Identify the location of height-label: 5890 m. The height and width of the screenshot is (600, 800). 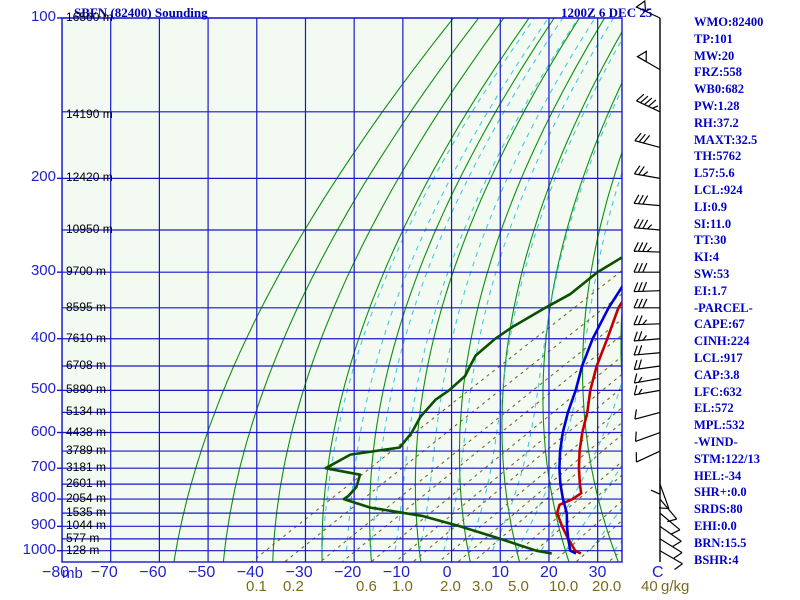
(86, 389).